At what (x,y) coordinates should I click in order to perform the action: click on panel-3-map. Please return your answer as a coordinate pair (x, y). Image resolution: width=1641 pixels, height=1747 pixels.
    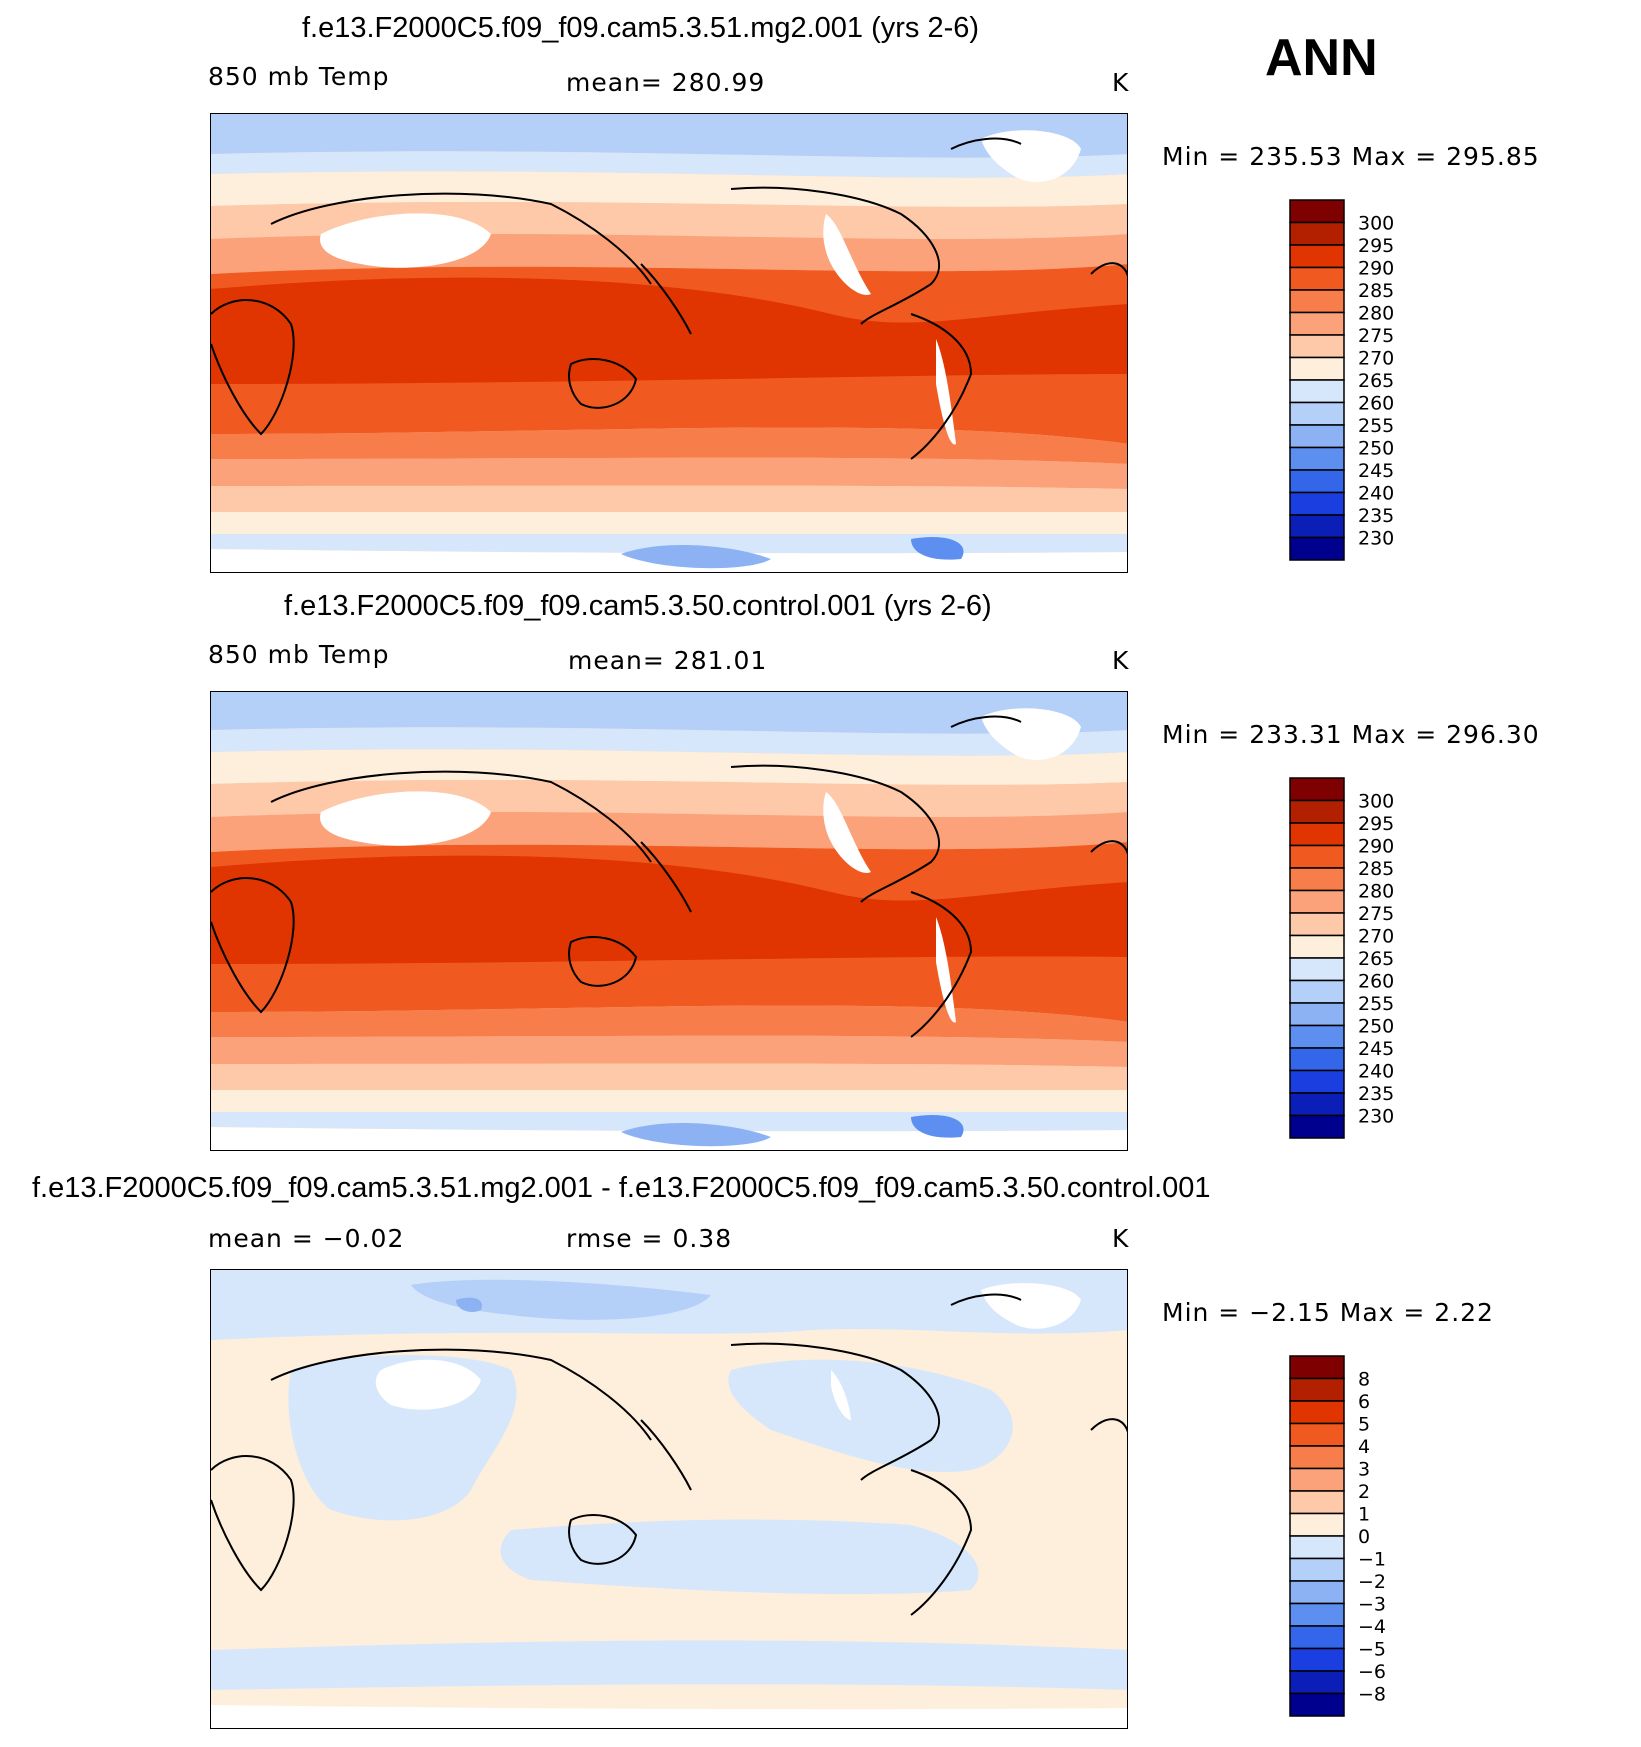
    Looking at the image, I should click on (669, 1499).